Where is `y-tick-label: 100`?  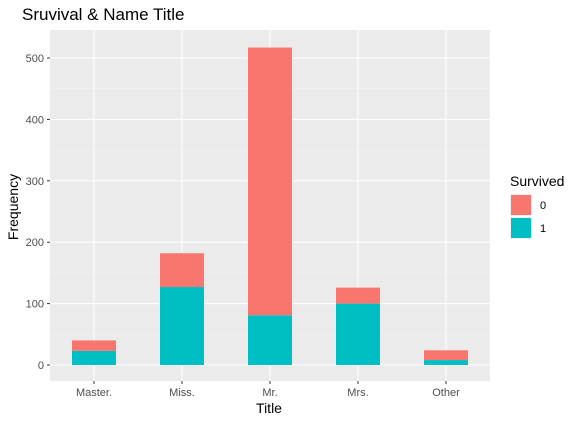
y-tick-label: 100 is located at coordinates (35, 305).